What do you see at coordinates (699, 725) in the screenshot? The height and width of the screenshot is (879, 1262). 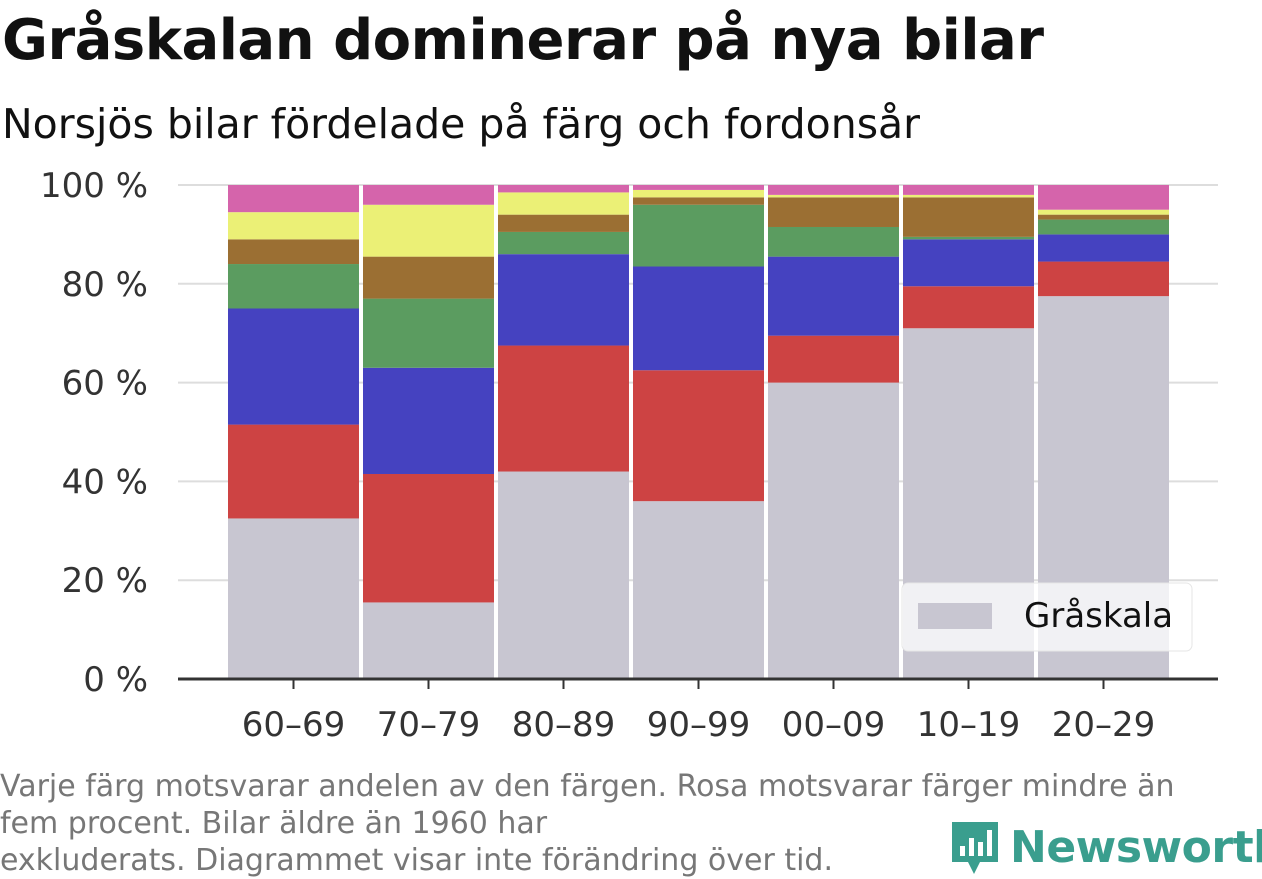 I see `x-tick-label: 90–99` at bounding box center [699, 725].